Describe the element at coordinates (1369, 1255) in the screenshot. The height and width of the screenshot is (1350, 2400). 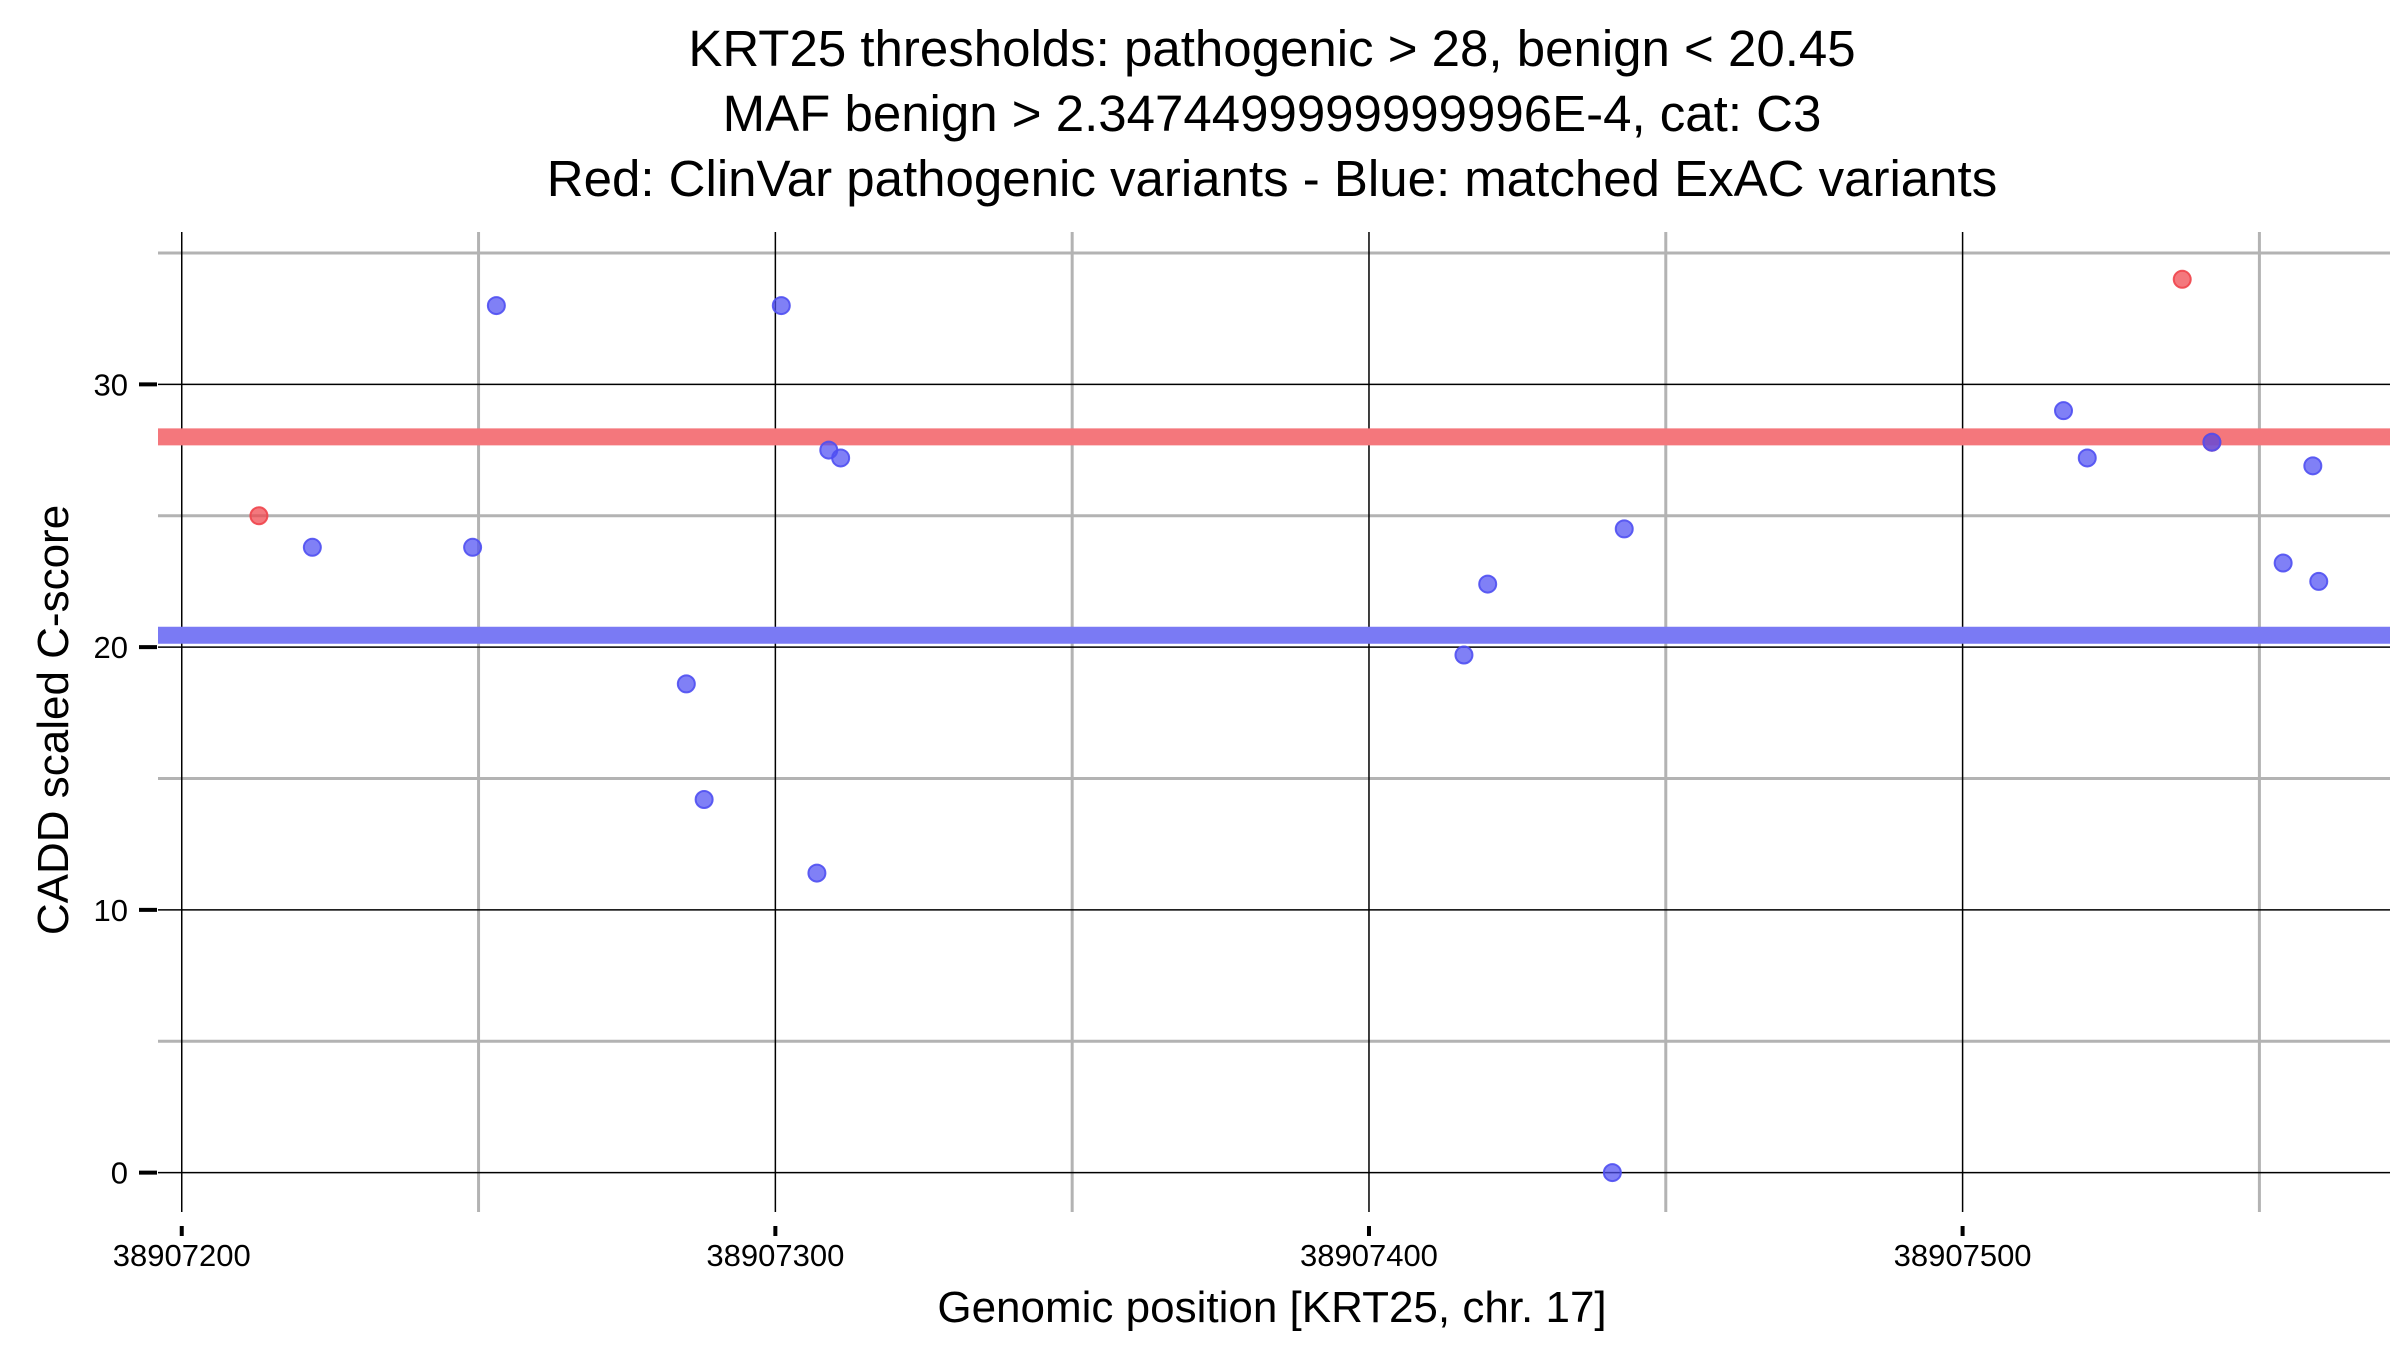
I see `x-tick-label: 38907400` at that location.